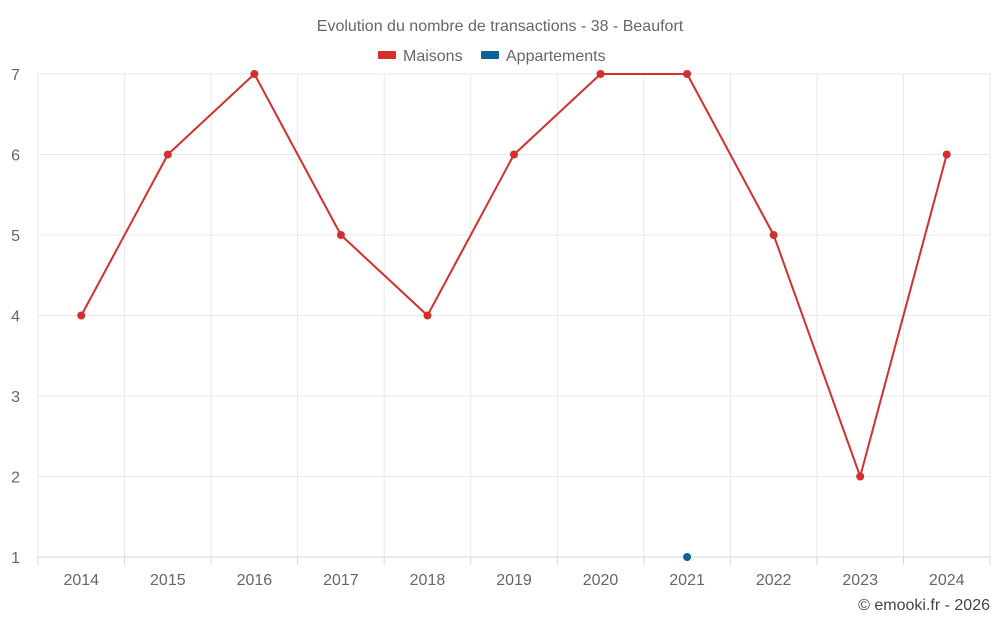 Image resolution: width=1000 pixels, height=625 pixels. What do you see at coordinates (428, 580) in the screenshot?
I see `x-tick-label: 2018` at bounding box center [428, 580].